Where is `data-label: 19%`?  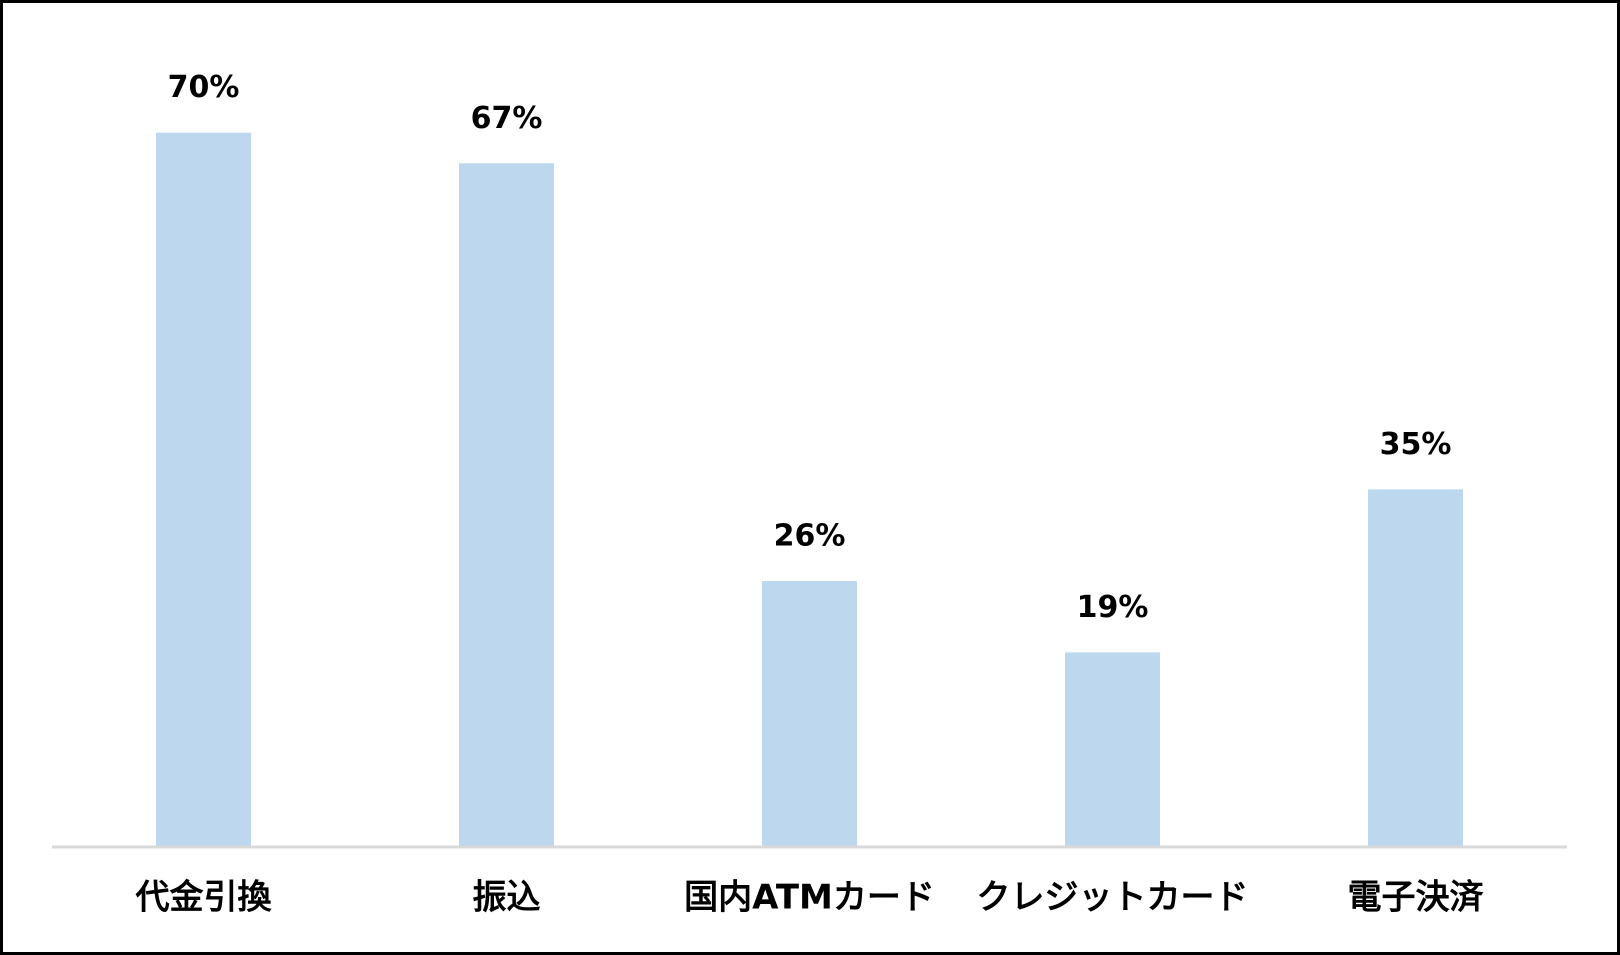
data-label: 19% is located at coordinates (1113, 607).